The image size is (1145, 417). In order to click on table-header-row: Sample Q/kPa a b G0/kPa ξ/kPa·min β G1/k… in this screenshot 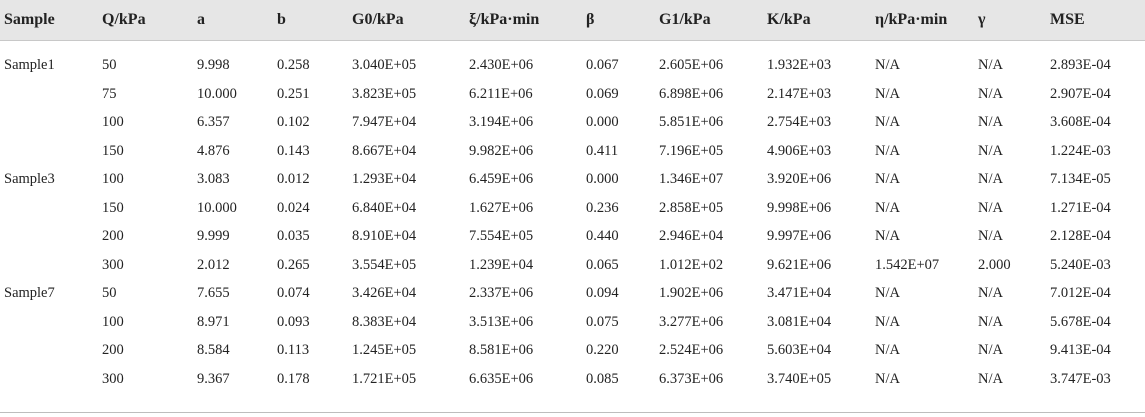, I will do `click(572, 20)`.